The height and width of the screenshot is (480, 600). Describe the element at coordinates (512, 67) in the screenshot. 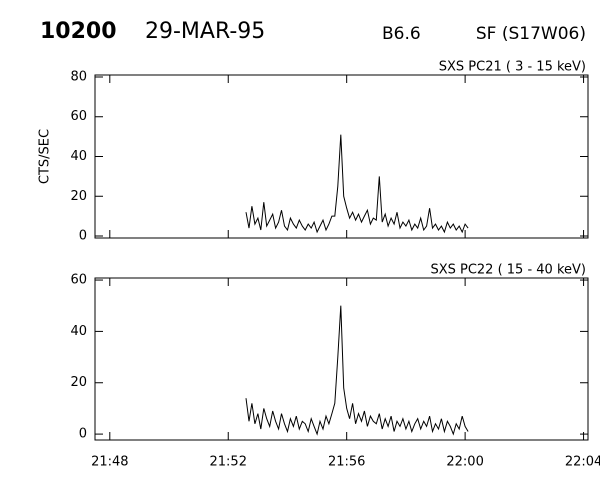

I see `panel-title: SXS PC21 ( 3 - 15 keV)` at that location.